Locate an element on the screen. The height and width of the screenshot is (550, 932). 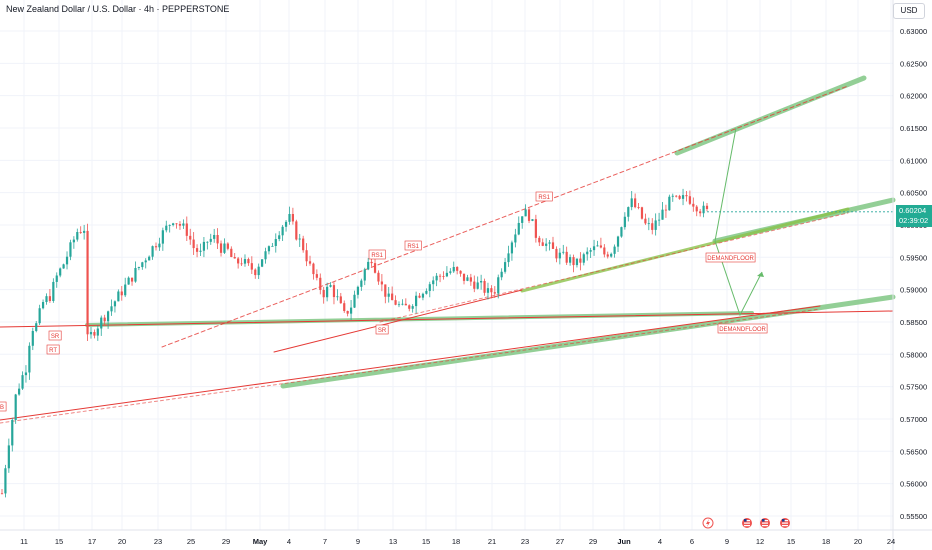
us-flag-event-icon is located at coordinates (765, 523).